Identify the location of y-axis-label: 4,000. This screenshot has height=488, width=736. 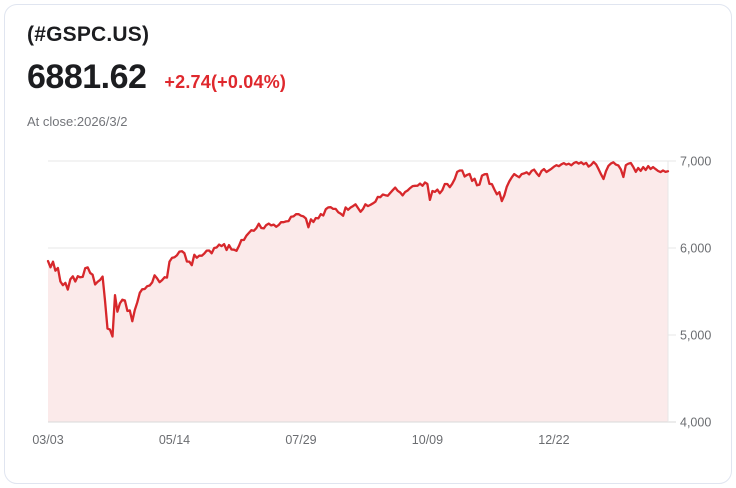
(695, 423).